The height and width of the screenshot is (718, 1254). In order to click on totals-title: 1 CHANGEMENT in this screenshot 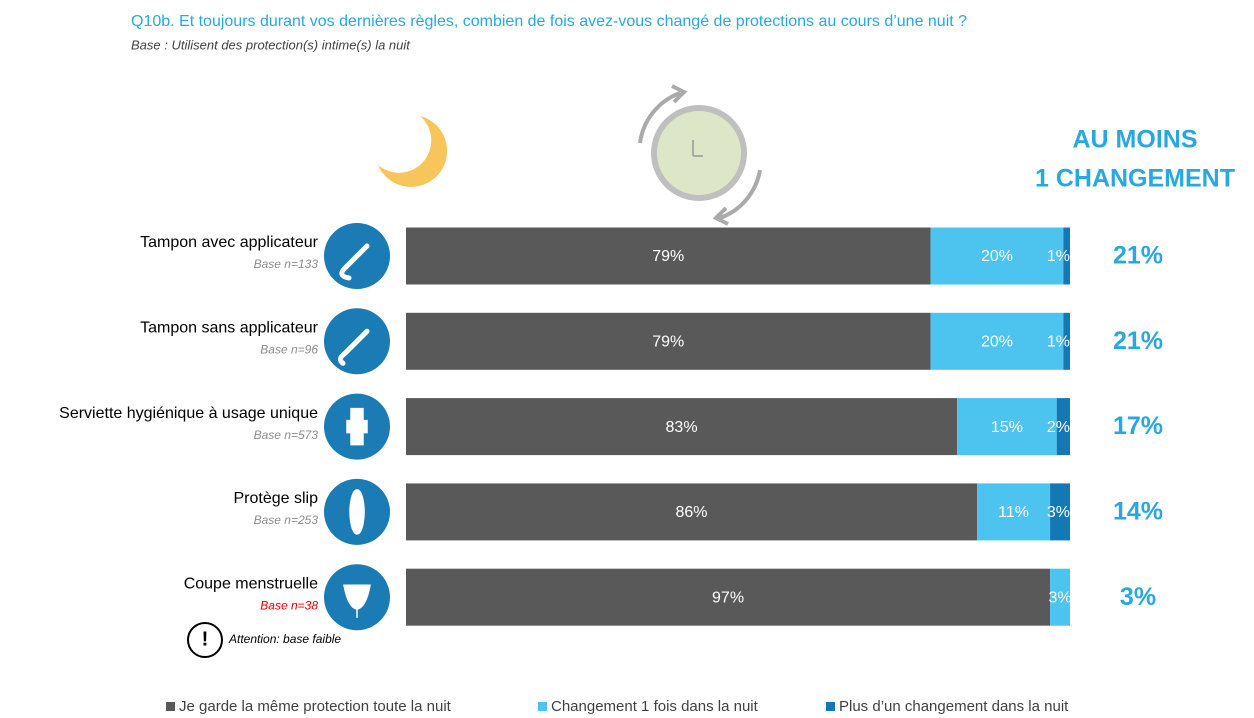, I will do `click(1135, 179)`.